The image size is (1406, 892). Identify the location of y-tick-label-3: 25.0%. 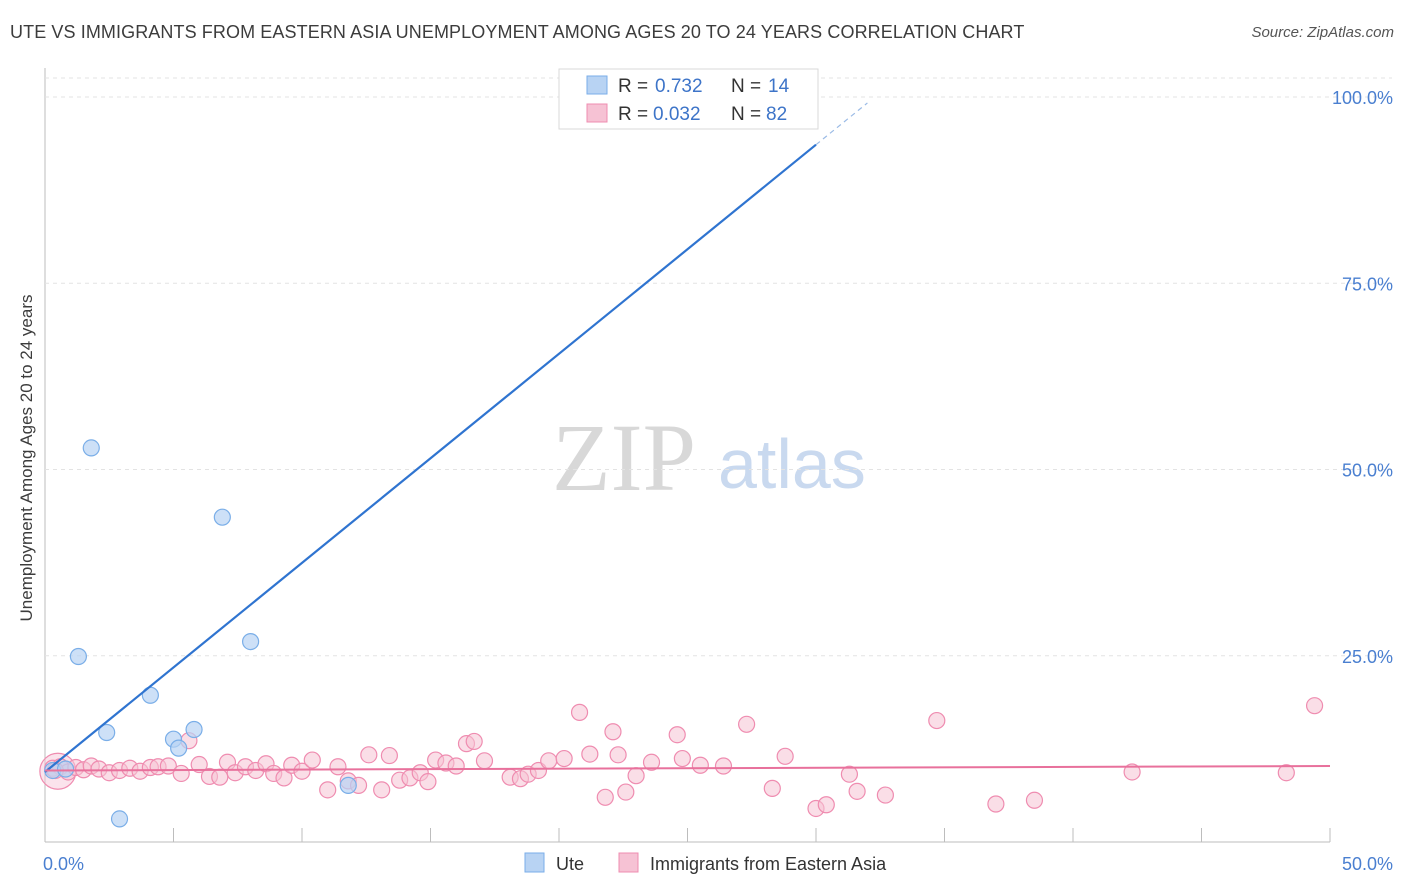
(1367, 657).